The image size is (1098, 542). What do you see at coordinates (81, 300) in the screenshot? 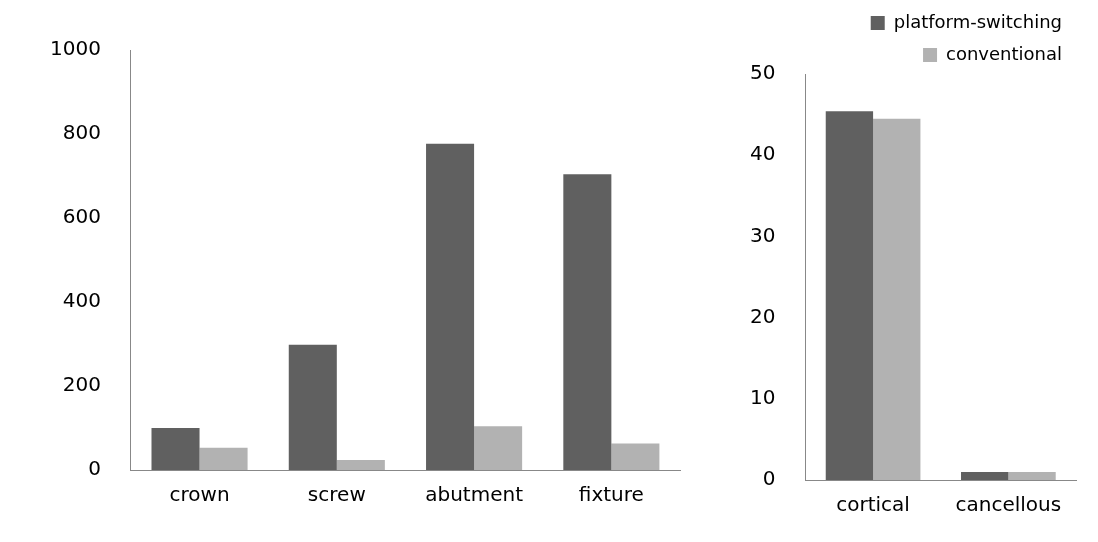
I see `y-tick-label: 400` at bounding box center [81, 300].